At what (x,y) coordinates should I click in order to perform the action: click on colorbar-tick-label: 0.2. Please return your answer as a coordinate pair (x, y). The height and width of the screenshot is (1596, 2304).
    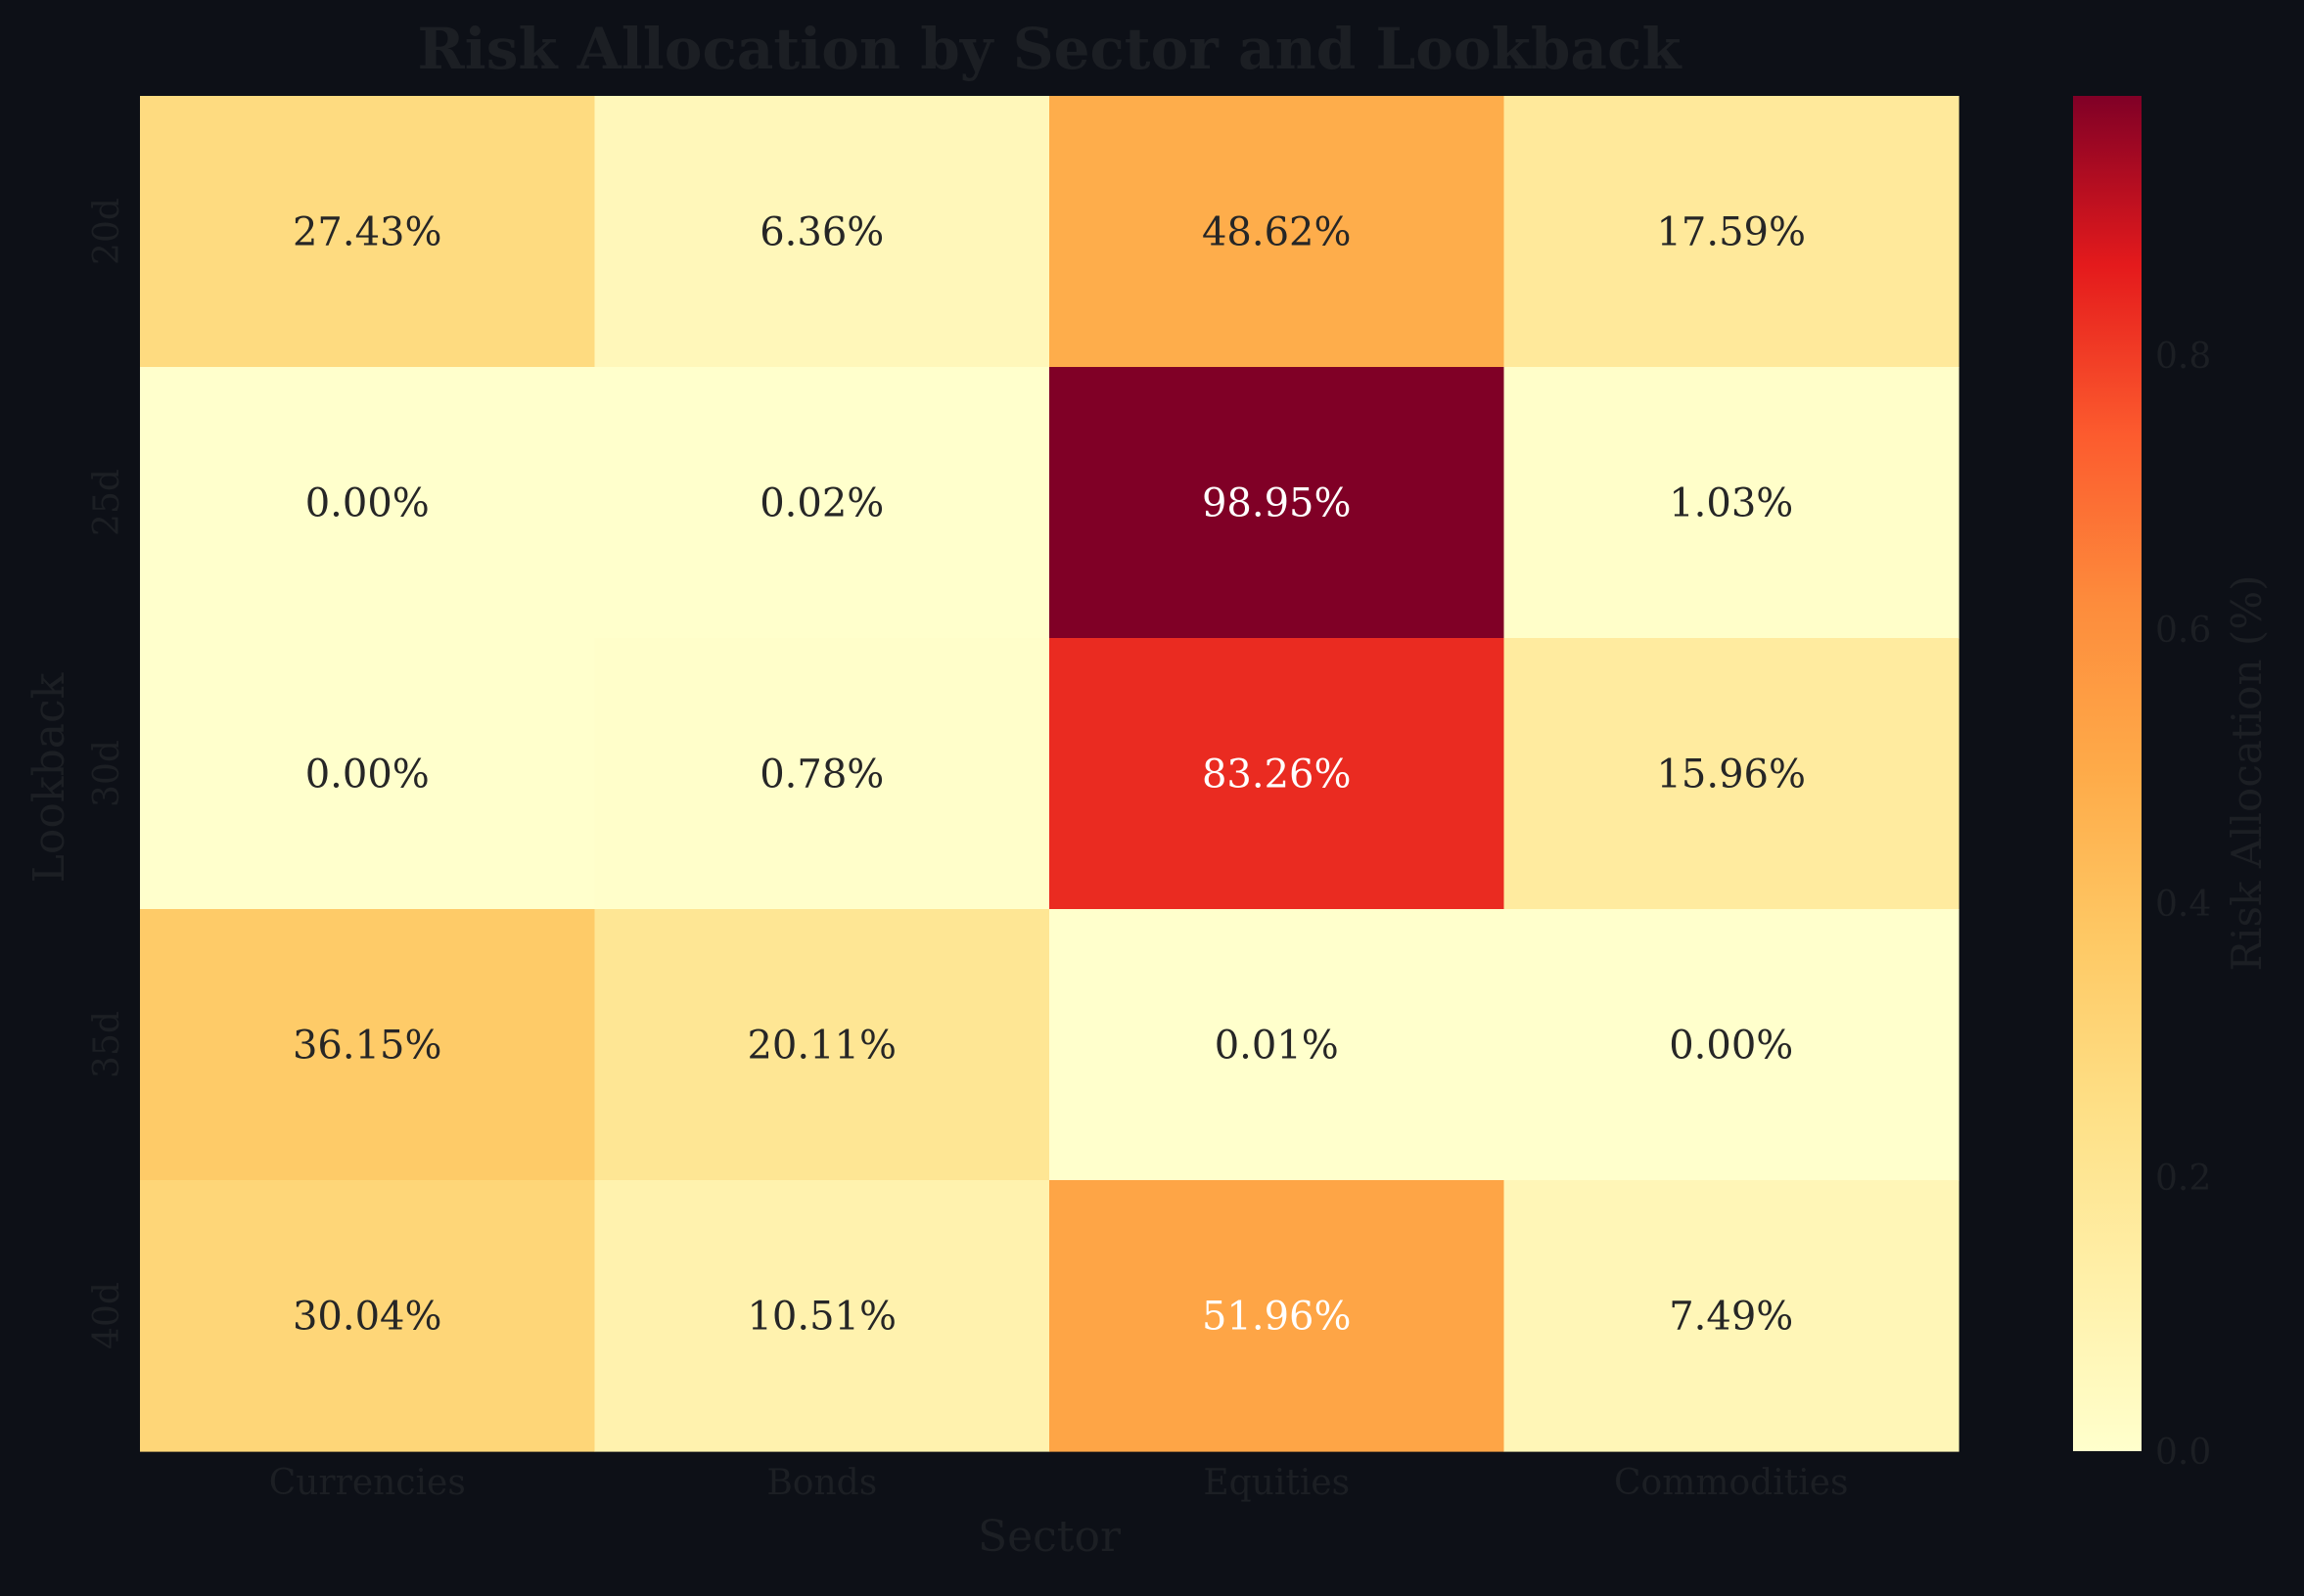
    Looking at the image, I should click on (2183, 1179).